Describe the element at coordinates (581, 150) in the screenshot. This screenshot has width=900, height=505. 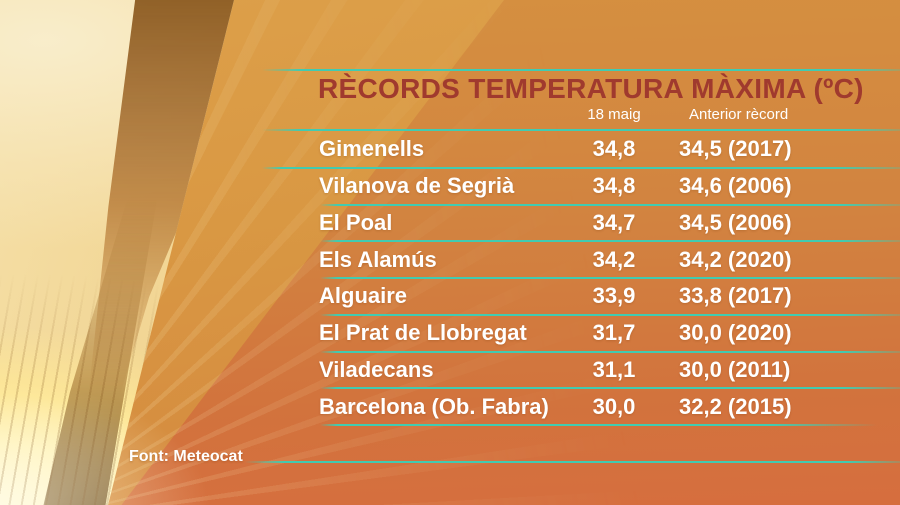
I see `table-row: Gimenells 34,8 34,5 (2017)` at that location.